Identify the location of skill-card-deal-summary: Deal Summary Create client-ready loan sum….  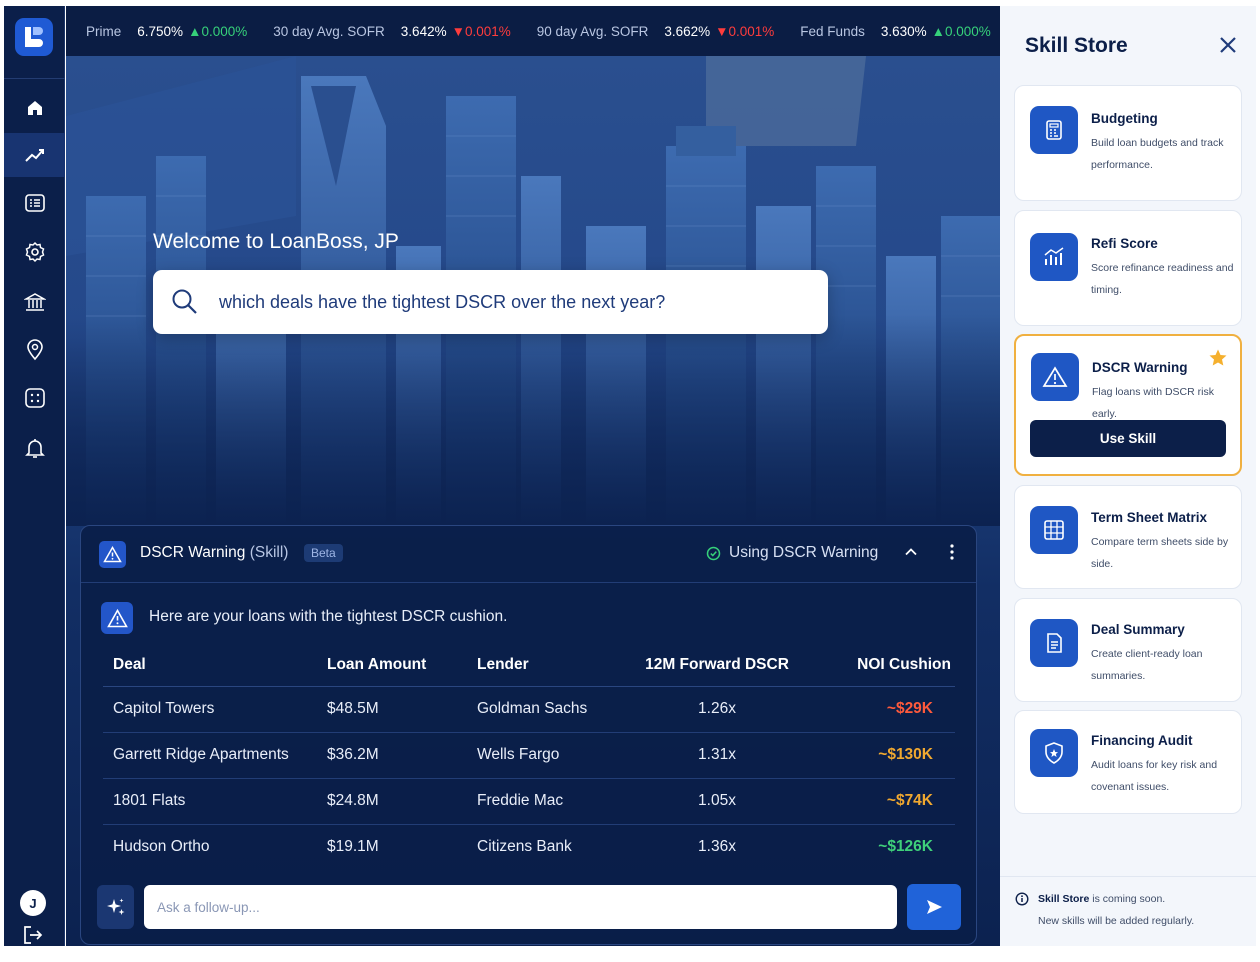
(1128, 650).